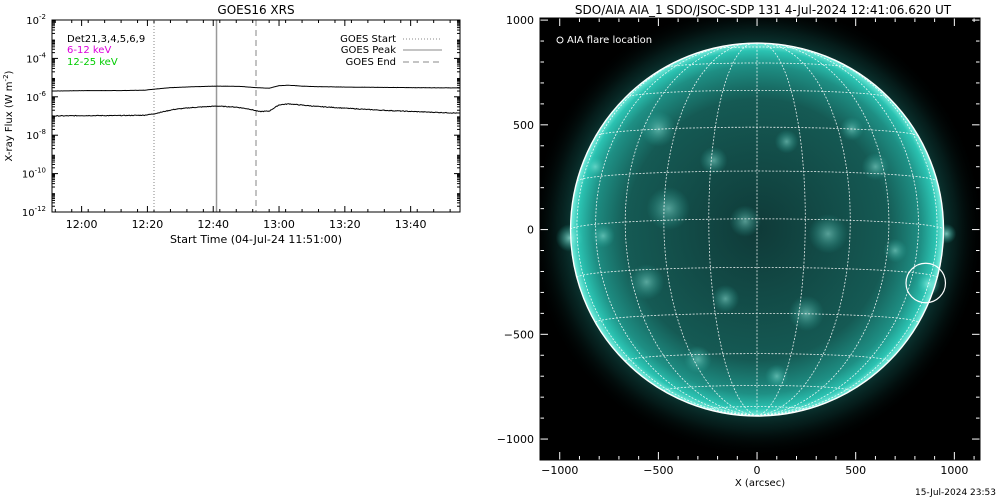 This screenshot has height=500, width=1000. Describe the element at coordinates (9, 72) in the screenshot. I see `y-axis-label-close: )` at that location.